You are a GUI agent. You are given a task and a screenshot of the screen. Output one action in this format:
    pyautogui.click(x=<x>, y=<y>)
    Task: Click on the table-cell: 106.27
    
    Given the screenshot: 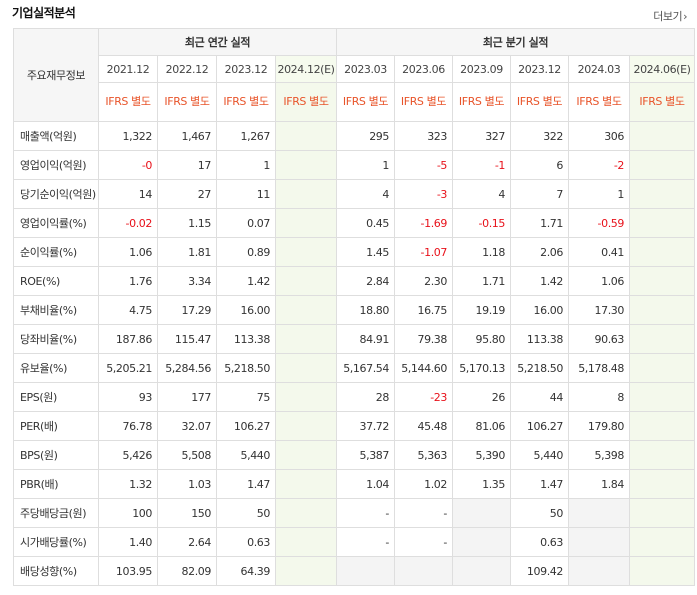 What is the action you would take?
    pyautogui.click(x=246, y=426)
    